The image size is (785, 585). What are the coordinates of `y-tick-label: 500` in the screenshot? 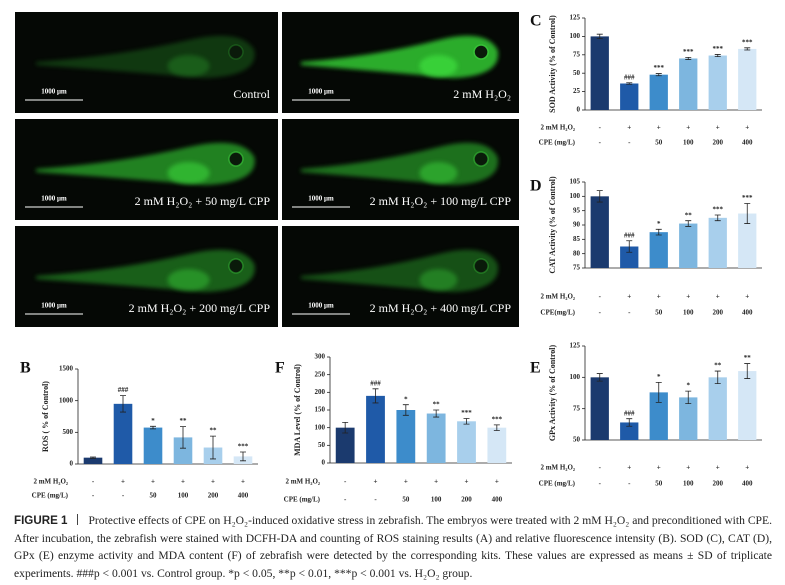 It's located at (68, 432).